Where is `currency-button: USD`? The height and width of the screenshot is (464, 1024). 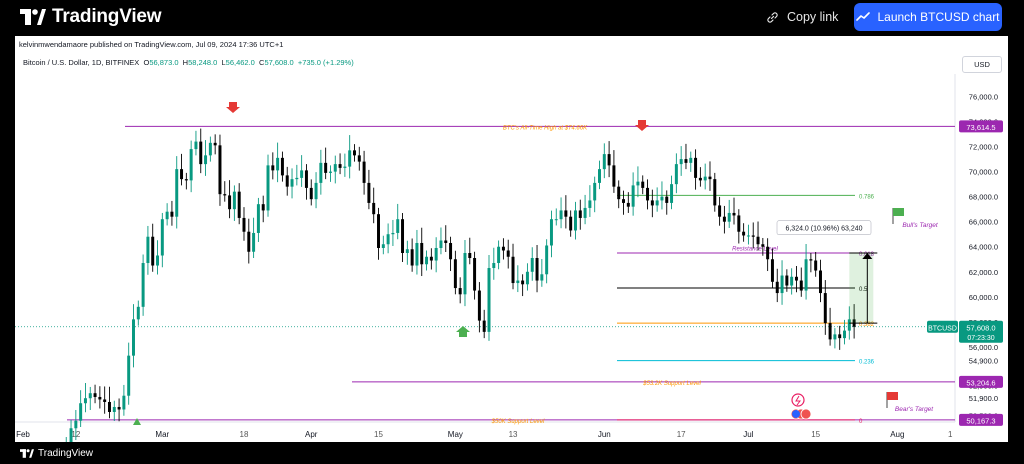 currency-button: USD is located at coordinates (982, 64).